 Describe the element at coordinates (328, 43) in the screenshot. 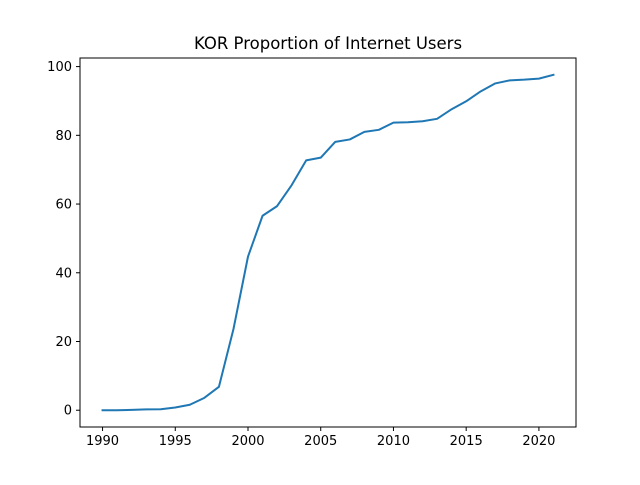

I see `chart-title: KOR Proportion of Internet Users` at that location.